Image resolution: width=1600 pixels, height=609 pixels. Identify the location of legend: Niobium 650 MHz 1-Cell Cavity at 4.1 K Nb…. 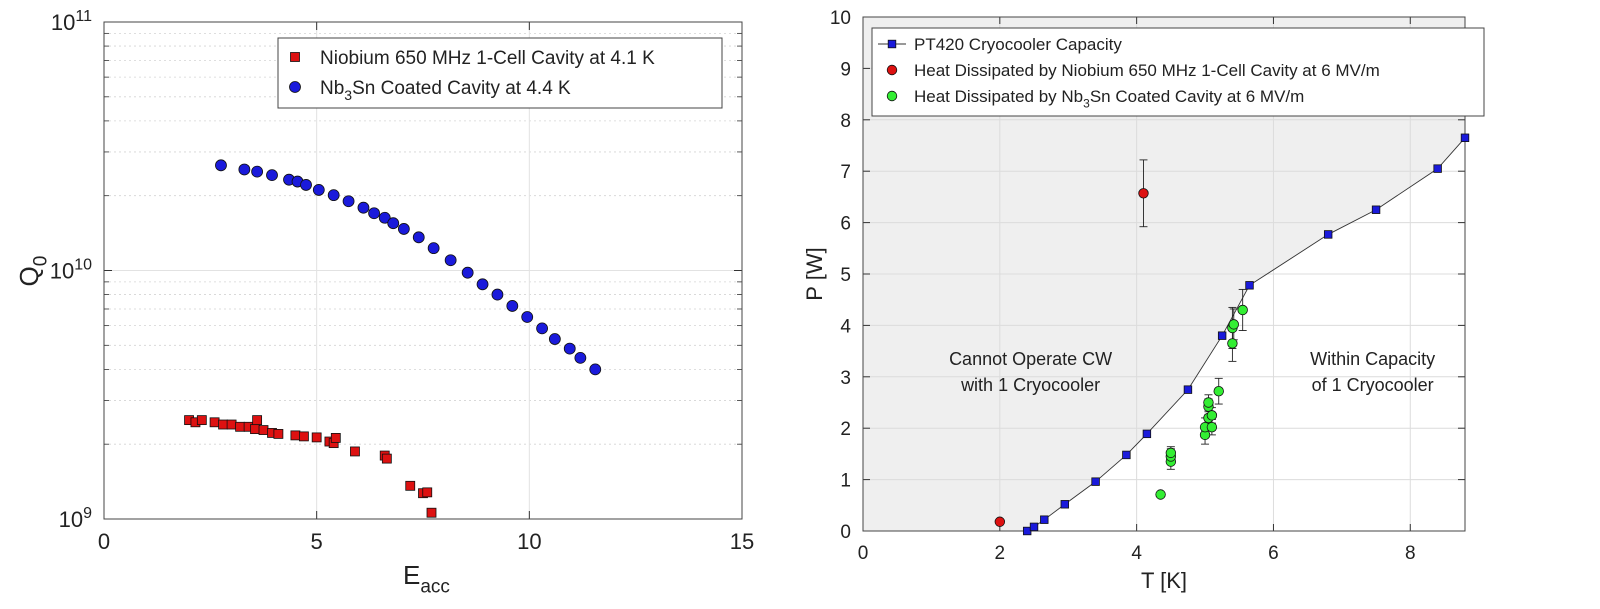
(500, 73).